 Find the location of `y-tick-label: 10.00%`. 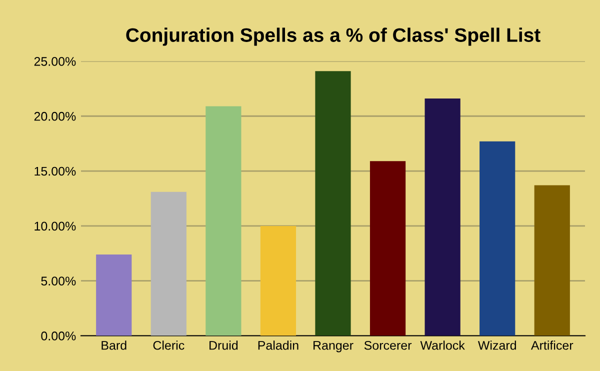

y-tick-label: 10.00% is located at coordinates (55, 226).